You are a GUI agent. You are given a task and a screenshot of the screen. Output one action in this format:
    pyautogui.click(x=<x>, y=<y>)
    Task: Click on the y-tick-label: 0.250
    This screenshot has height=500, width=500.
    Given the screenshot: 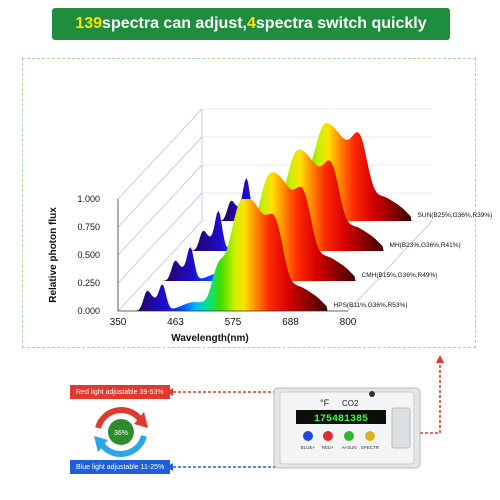 What is the action you would take?
    pyautogui.click(x=88, y=283)
    